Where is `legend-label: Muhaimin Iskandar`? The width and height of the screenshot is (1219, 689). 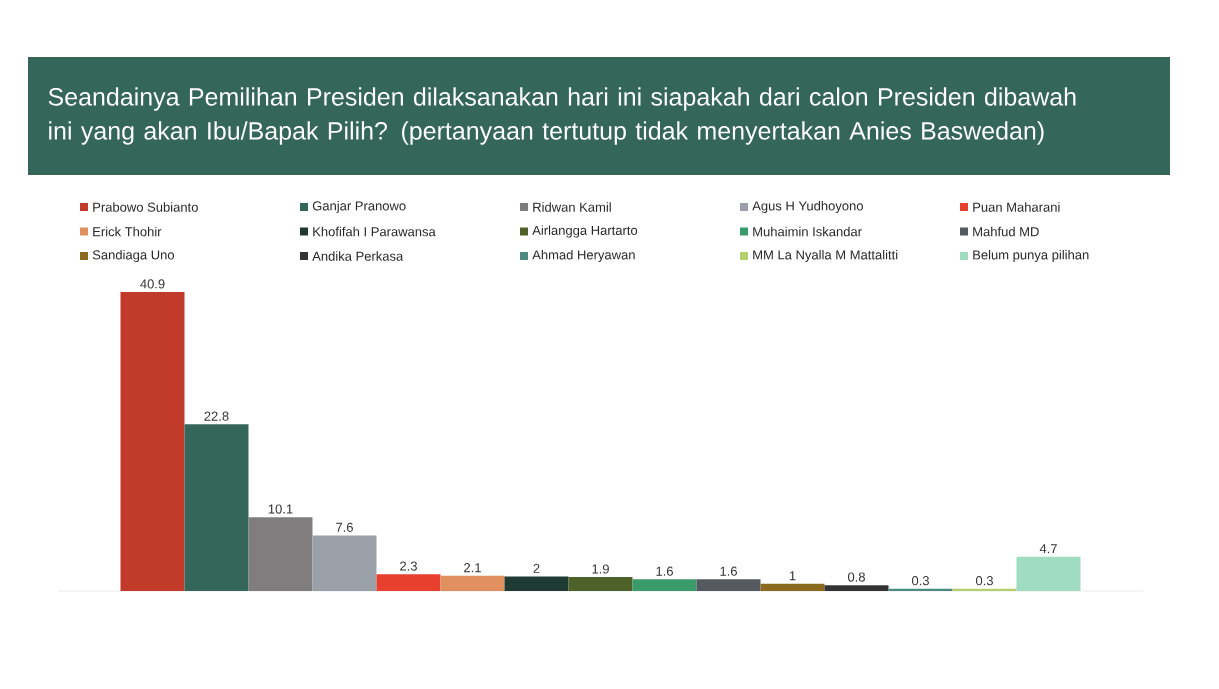 legend-label: Muhaimin Iskandar is located at coordinates (807, 231).